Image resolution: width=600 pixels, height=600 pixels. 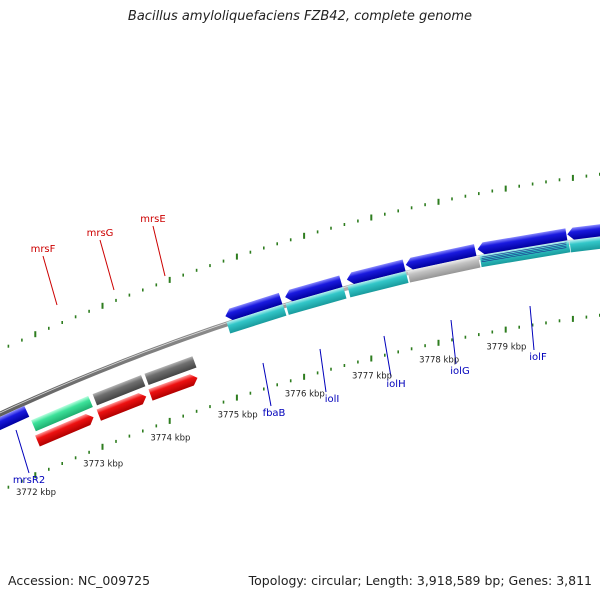 What do you see at coordinates (387, 356) in the screenshot?
I see `leader-iolH` at bounding box center [387, 356].